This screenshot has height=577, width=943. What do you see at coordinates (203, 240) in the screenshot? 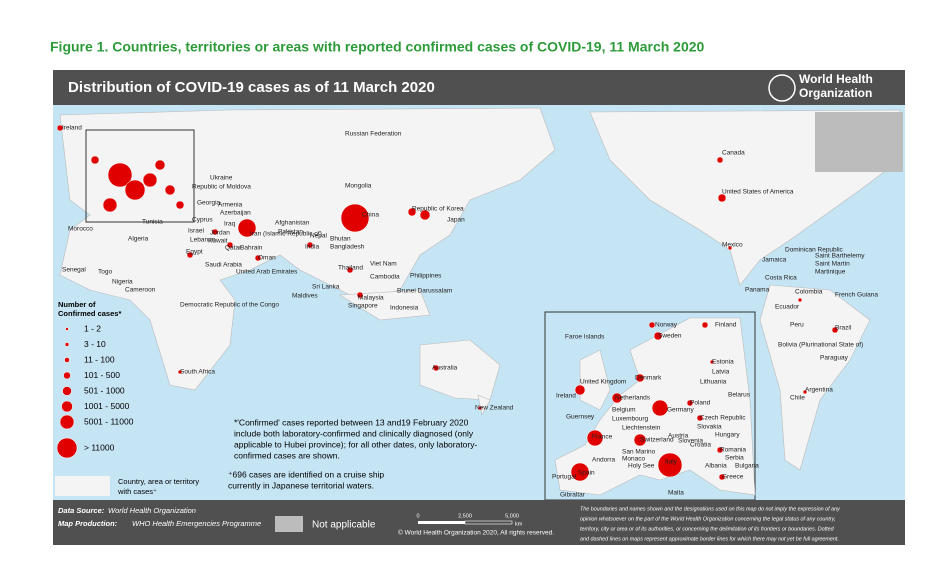
I see `country-label: Lebanon` at bounding box center [203, 240].